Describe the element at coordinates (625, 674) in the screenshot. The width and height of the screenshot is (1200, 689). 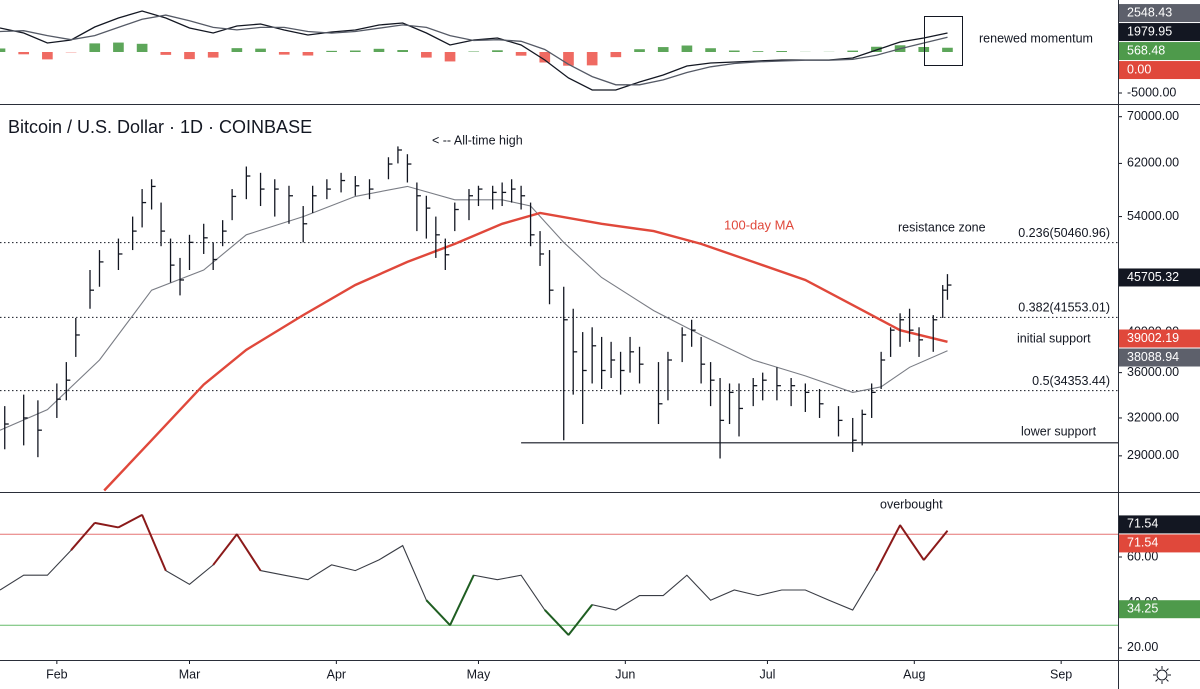
I see `x-tick-label: Jun` at that location.